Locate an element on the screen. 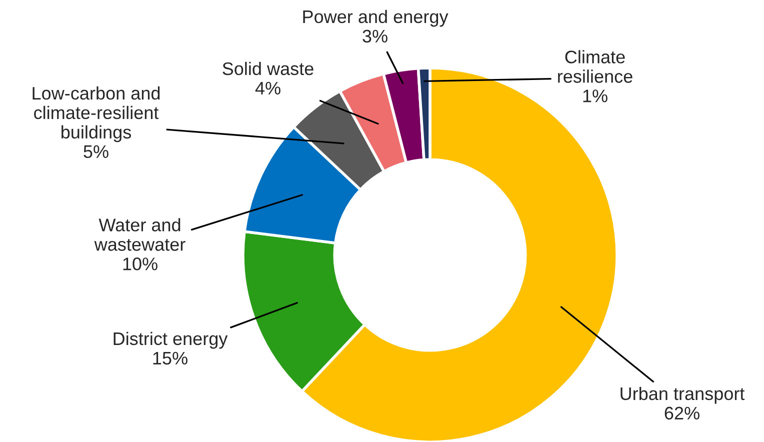 This screenshot has width=764, height=442. data-label: 15% is located at coordinates (170, 358).